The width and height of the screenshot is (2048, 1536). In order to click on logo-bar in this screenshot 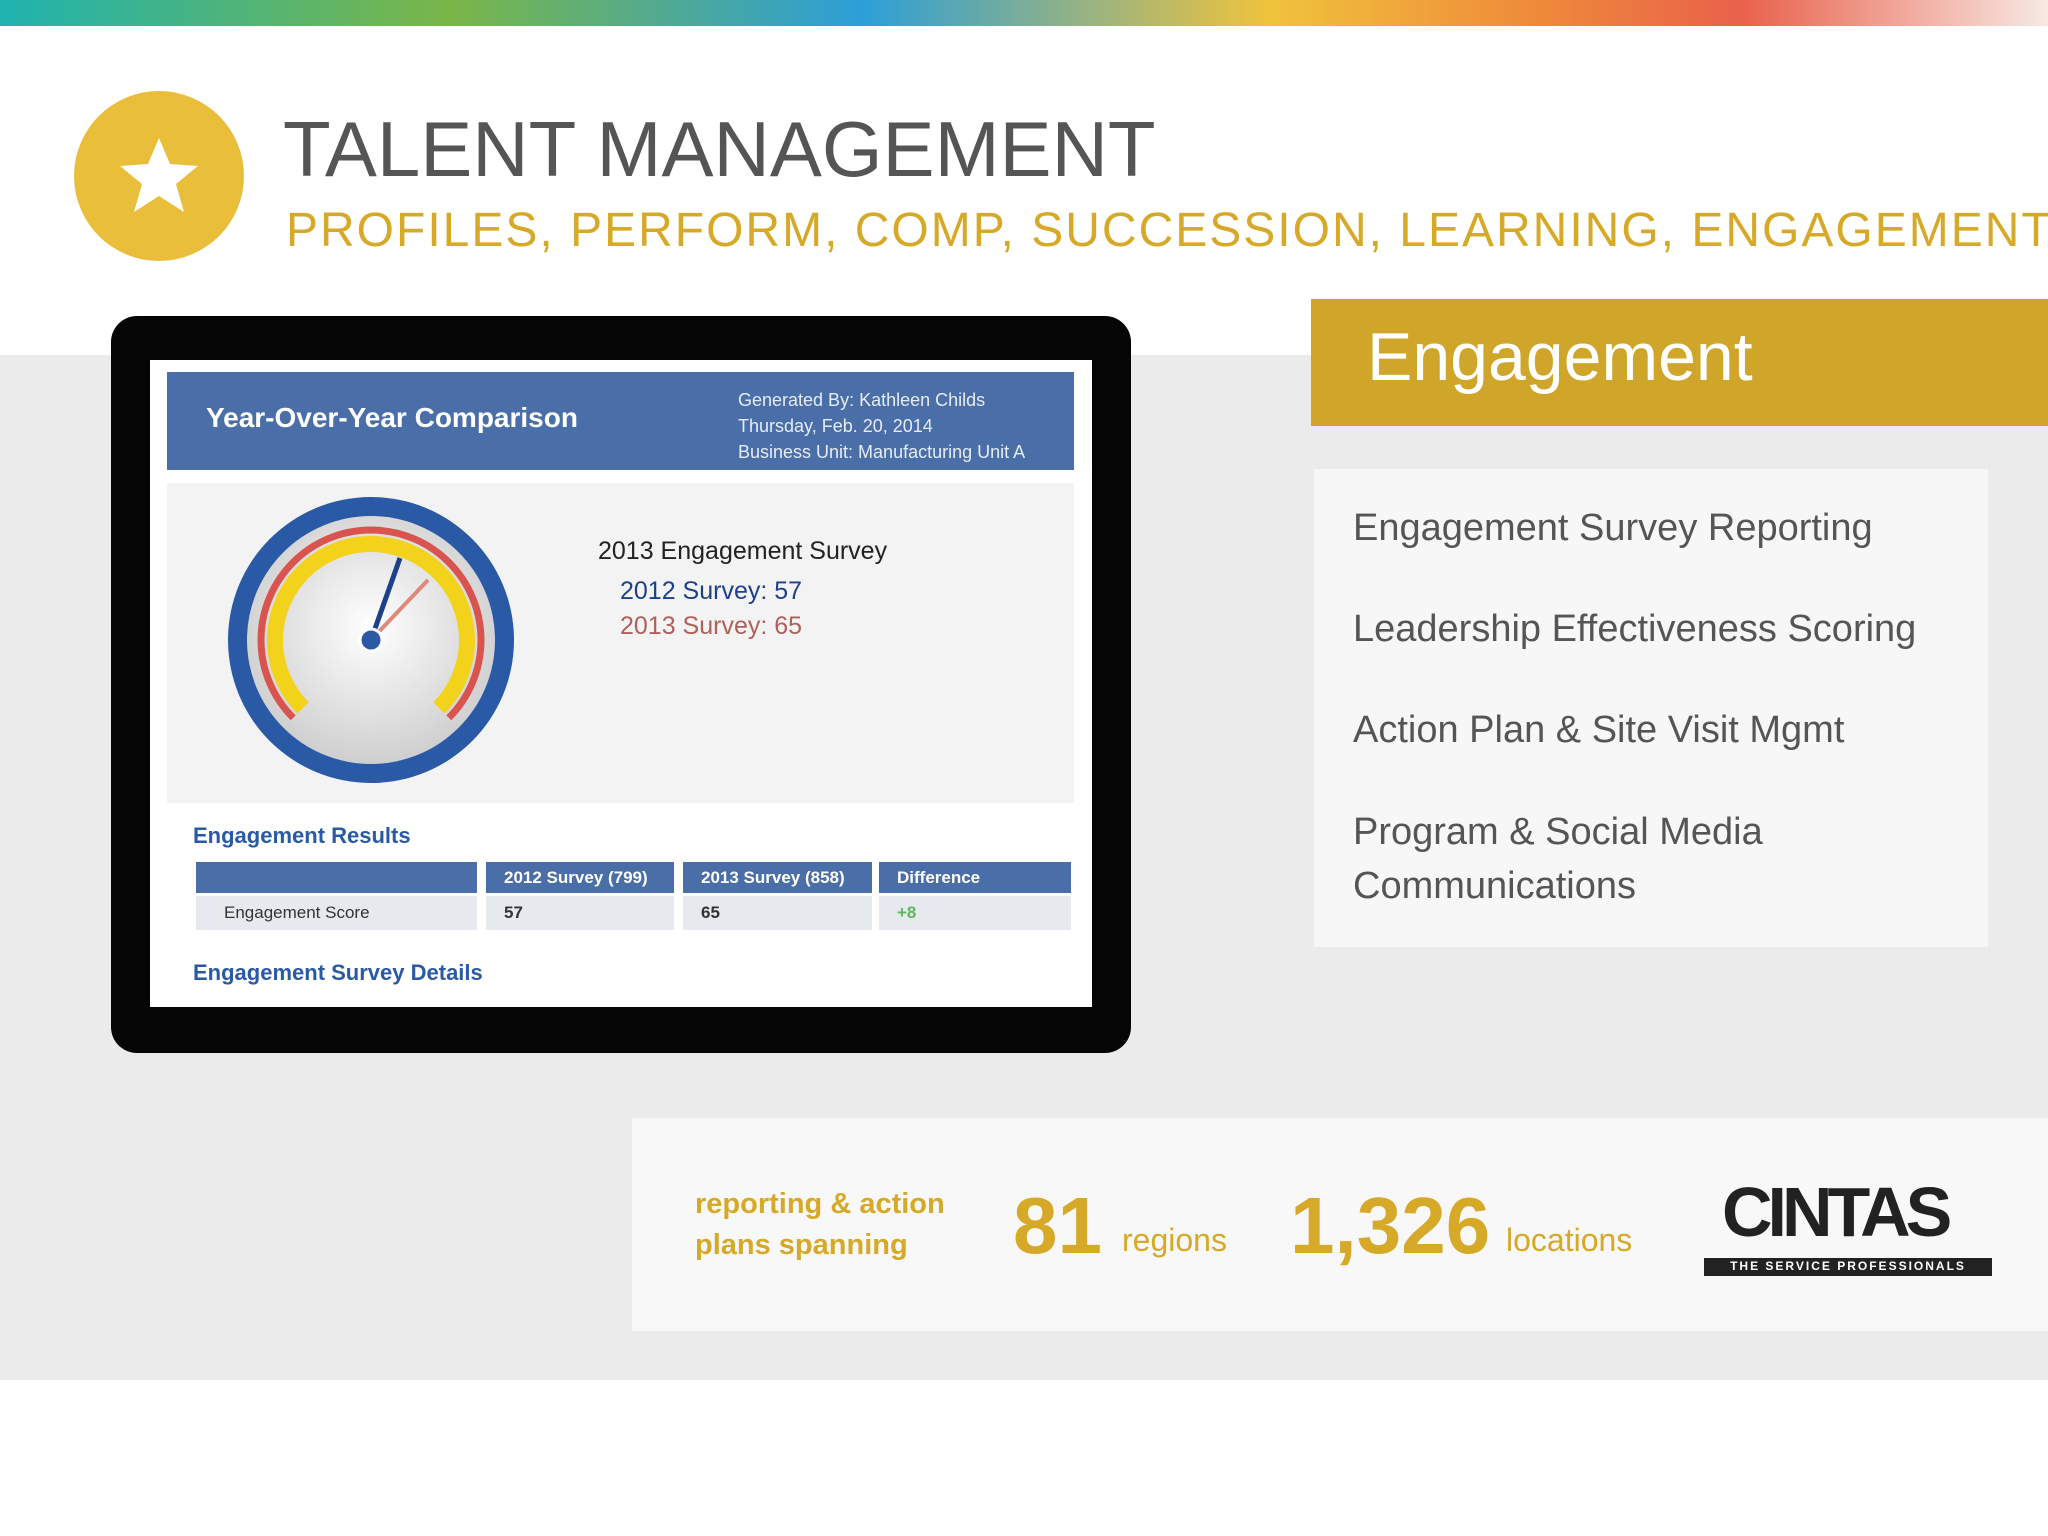, I will do `click(1848, 1267)`.